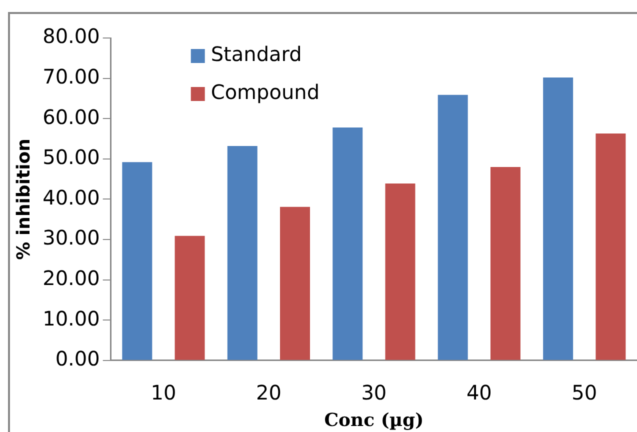 The image size is (637, 432). I want to click on y-tick-label: 50.00, so click(71, 157).